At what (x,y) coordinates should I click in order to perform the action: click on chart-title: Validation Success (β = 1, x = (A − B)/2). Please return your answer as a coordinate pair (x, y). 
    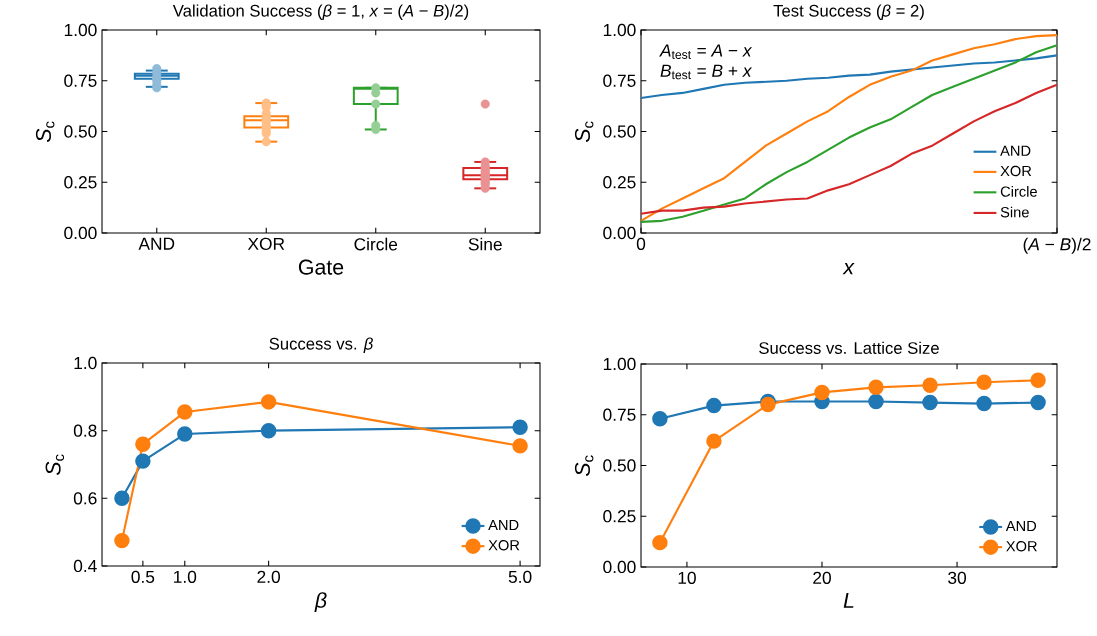
    Looking at the image, I should click on (320, 12).